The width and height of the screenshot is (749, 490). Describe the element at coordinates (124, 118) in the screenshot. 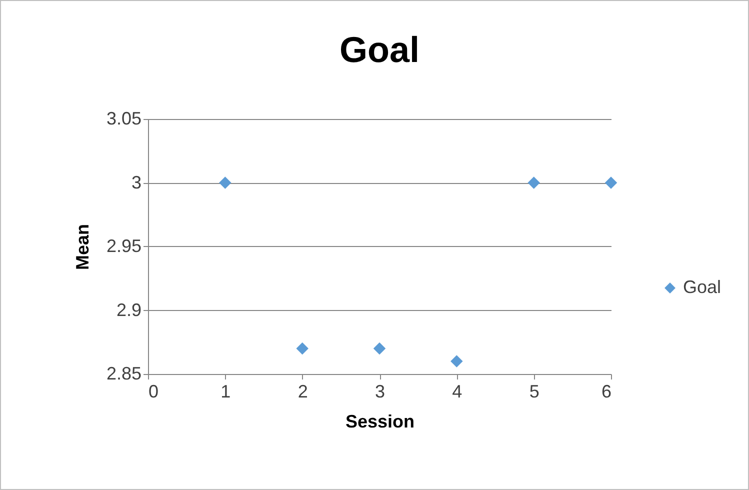

I see `y-tick-label: 3.05` at that location.